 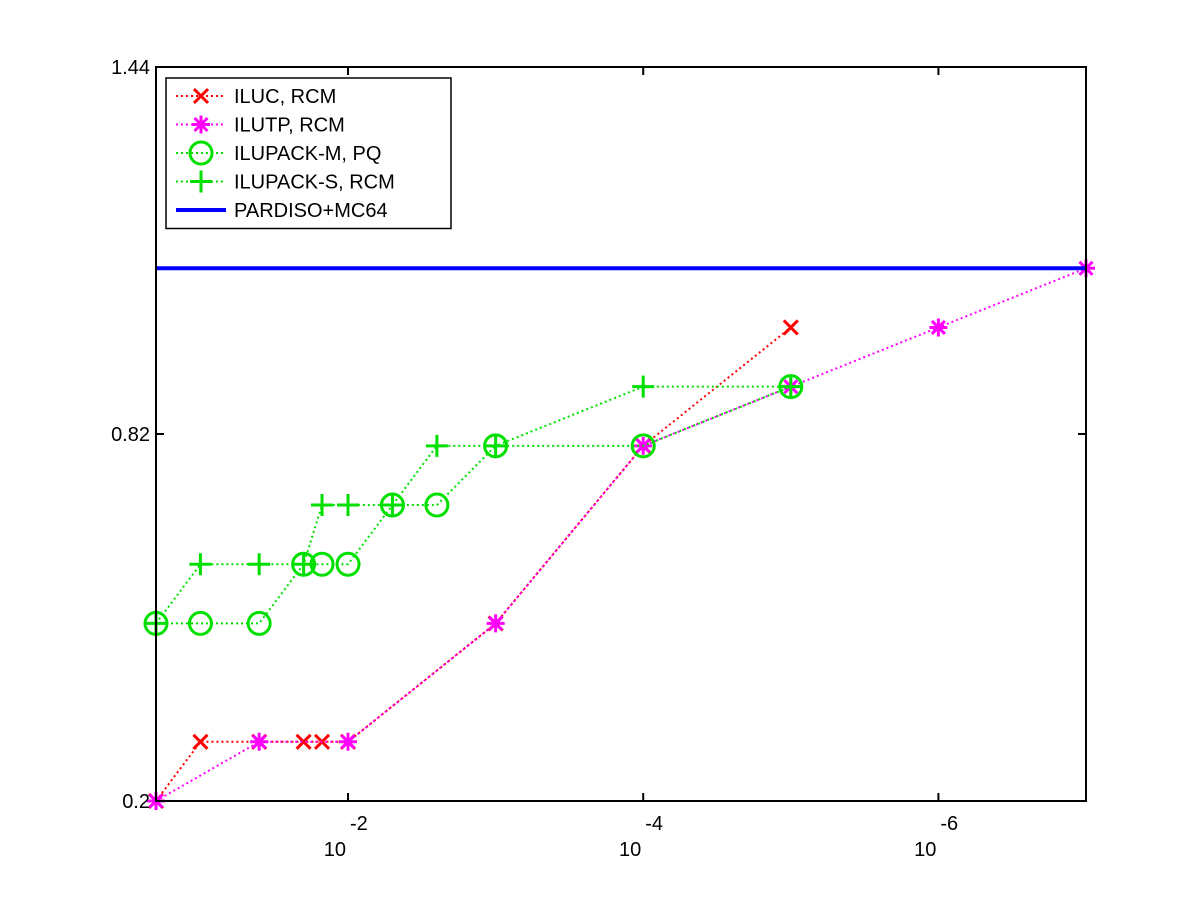 I want to click on x-tick-exponent: -4, so click(x=654, y=824).